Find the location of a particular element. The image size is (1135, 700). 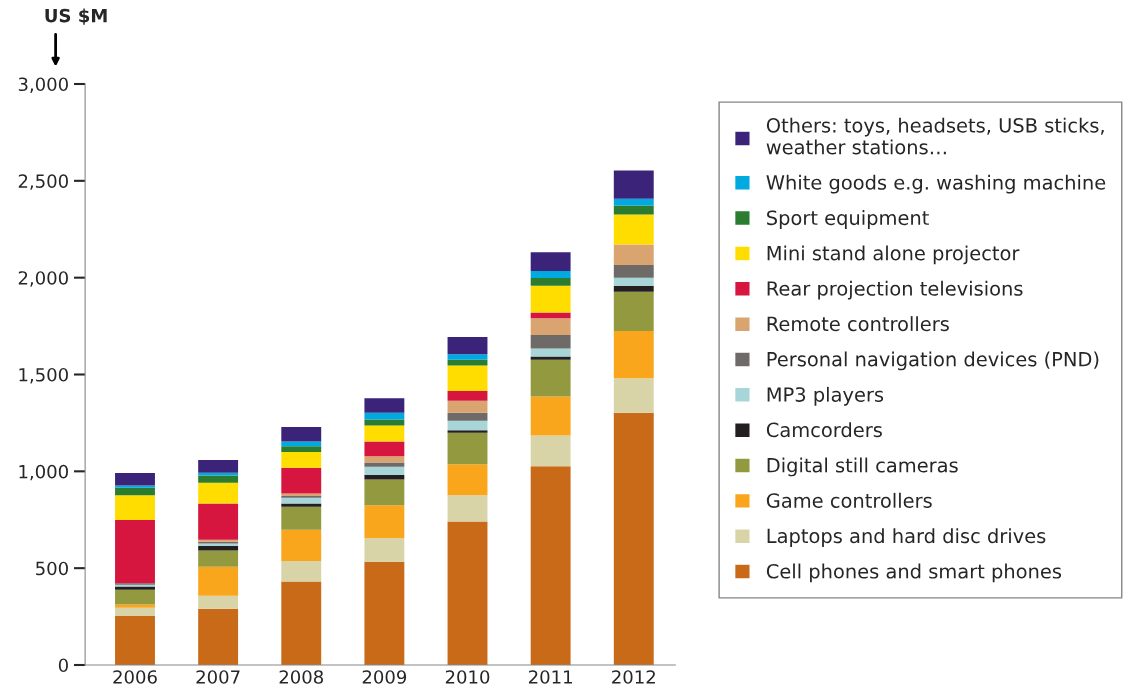

x-tick-label: 2011 is located at coordinates (550, 677).